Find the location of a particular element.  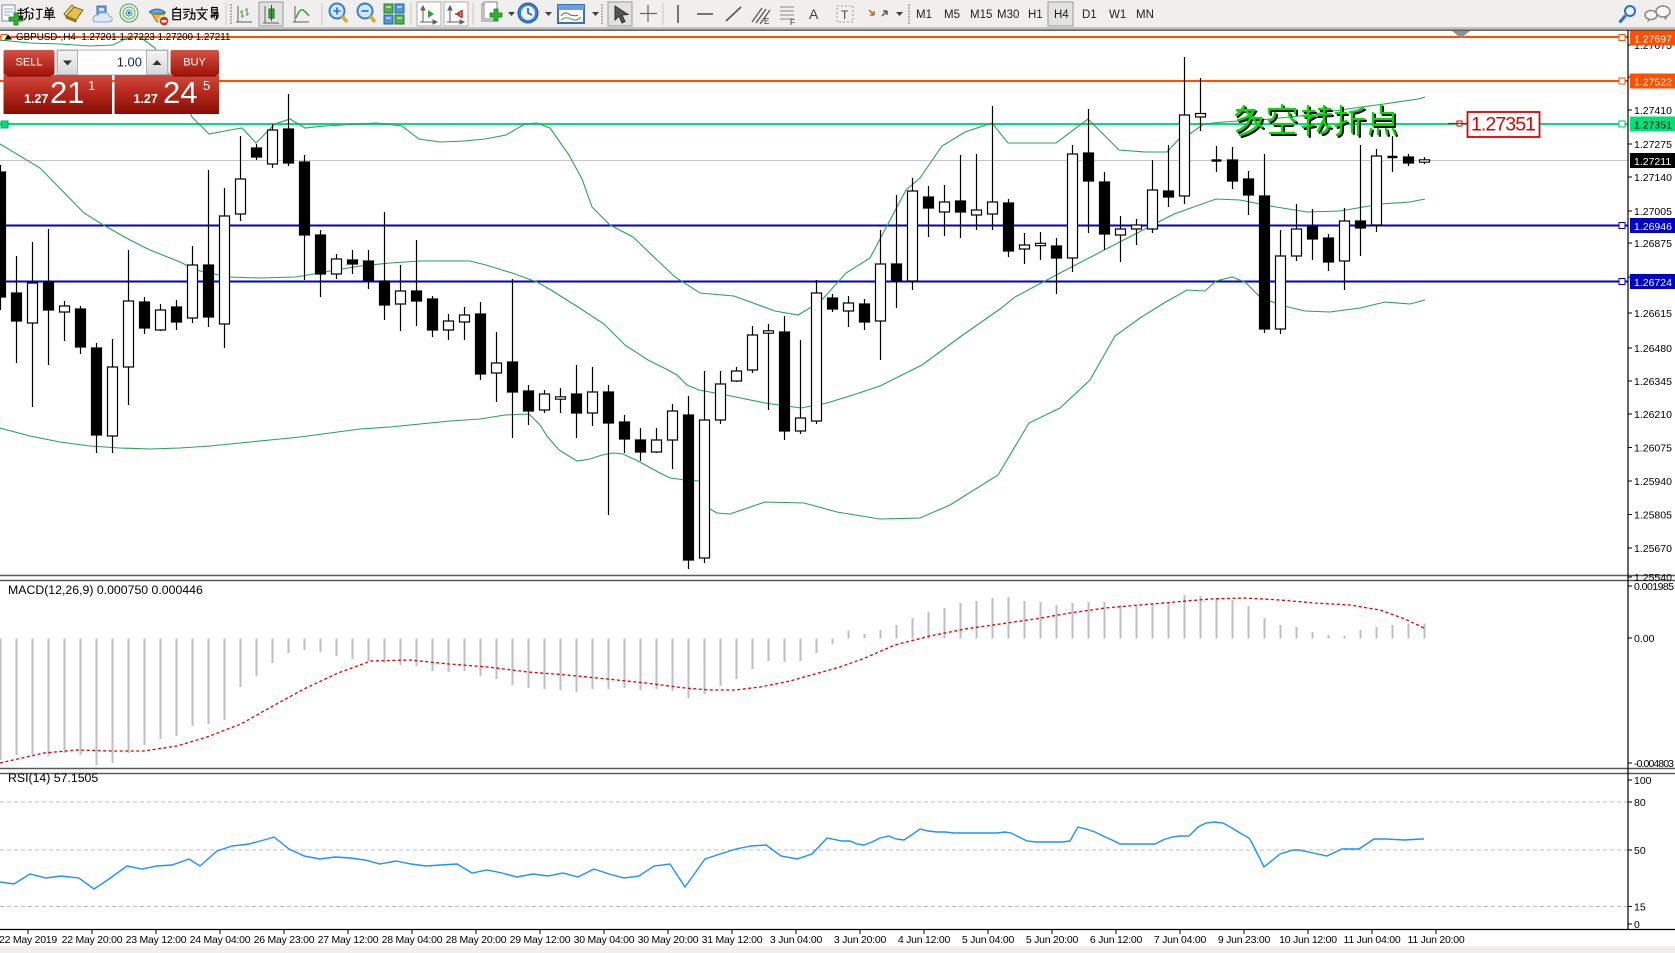

svg-text: 11 Jun 20:00 is located at coordinates (1436, 940).